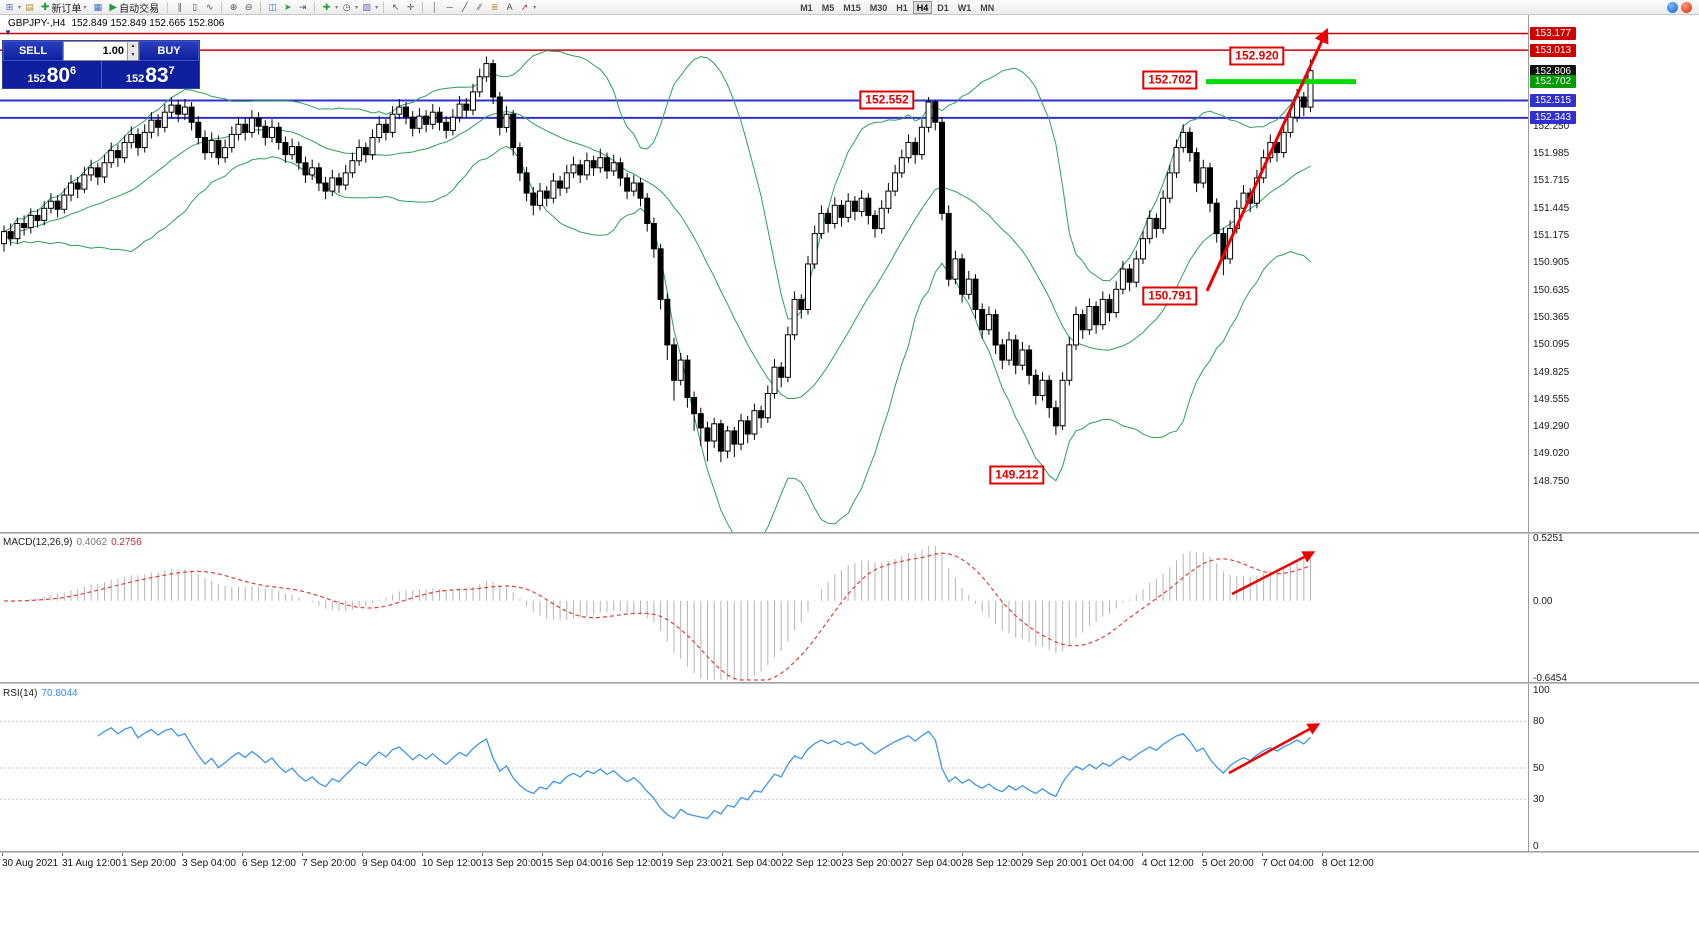  What do you see at coordinates (133, 55) in the screenshot?
I see `volume-down-icon: ▼` at bounding box center [133, 55].